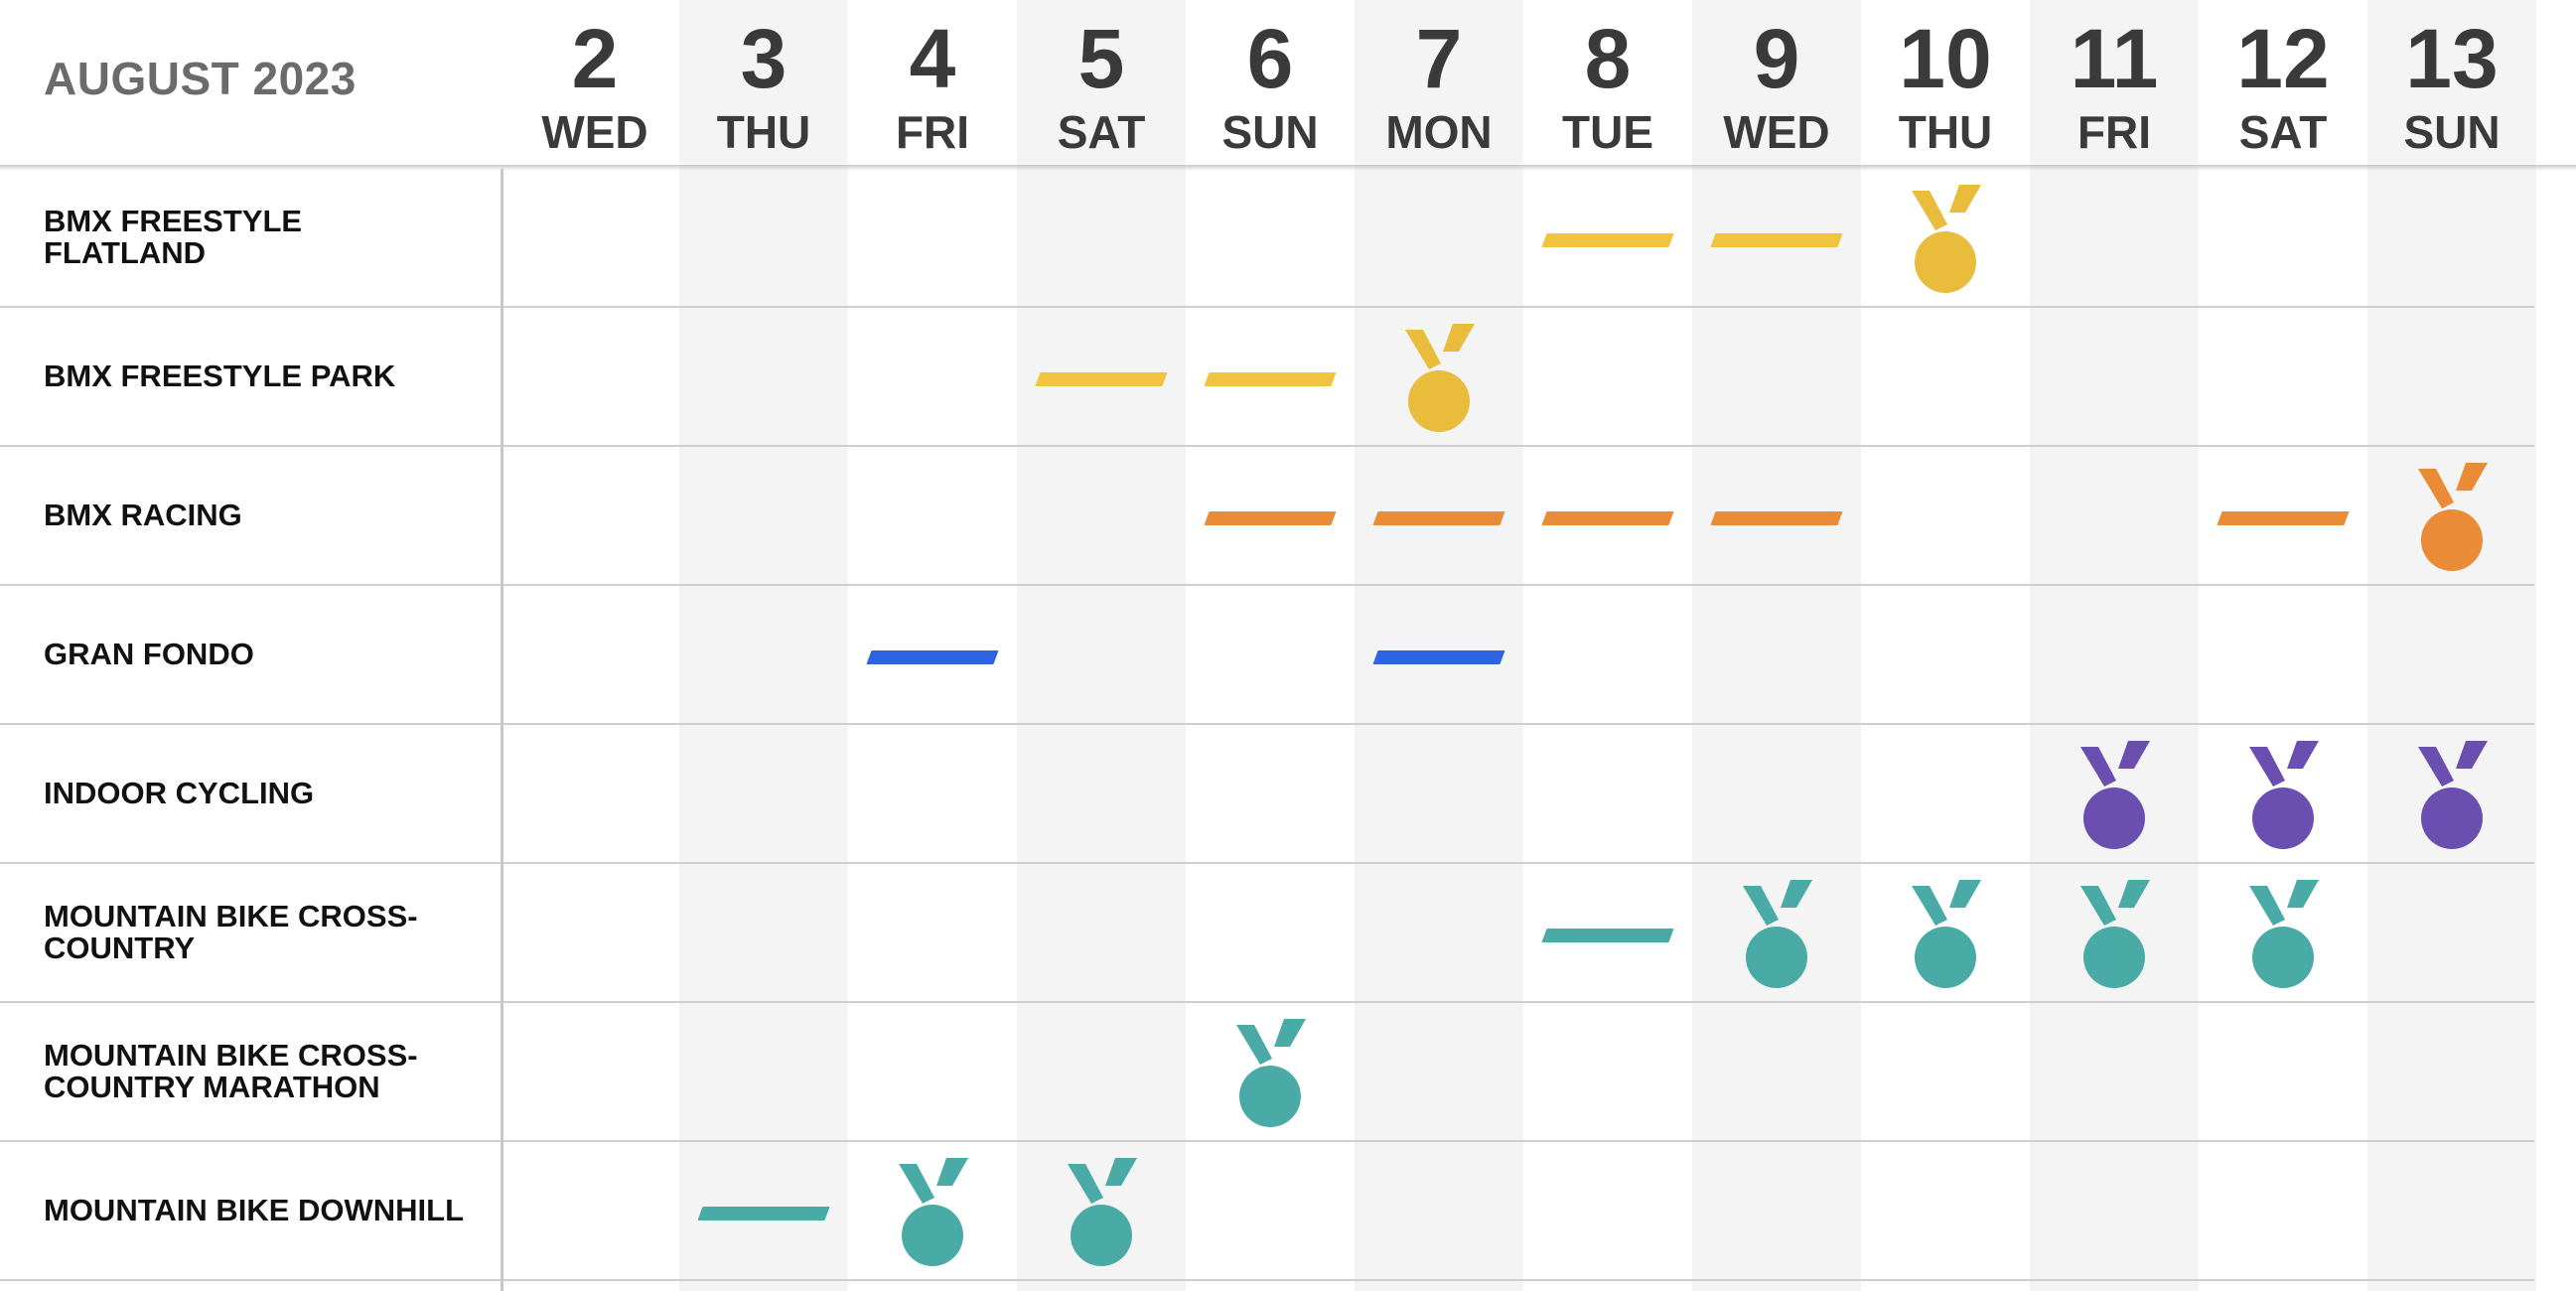 The image size is (2576, 1291). I want to click on day-number: 8, so click(1608, 59).